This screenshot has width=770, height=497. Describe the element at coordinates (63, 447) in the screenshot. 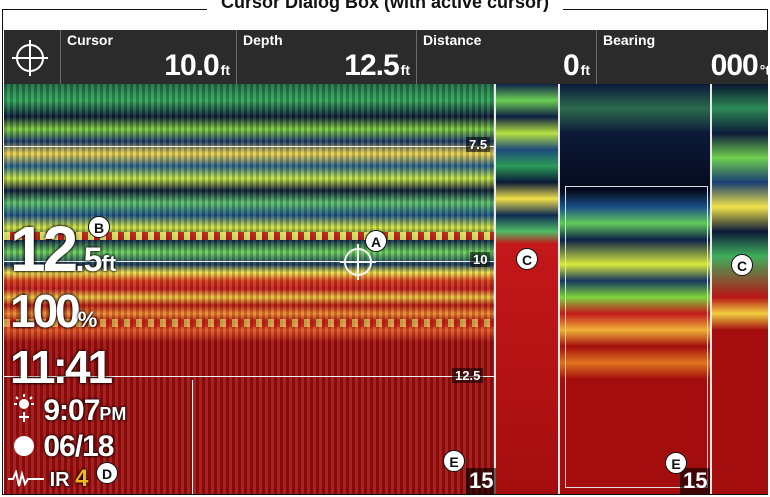

I see `date-readout: 06/18` at that location.